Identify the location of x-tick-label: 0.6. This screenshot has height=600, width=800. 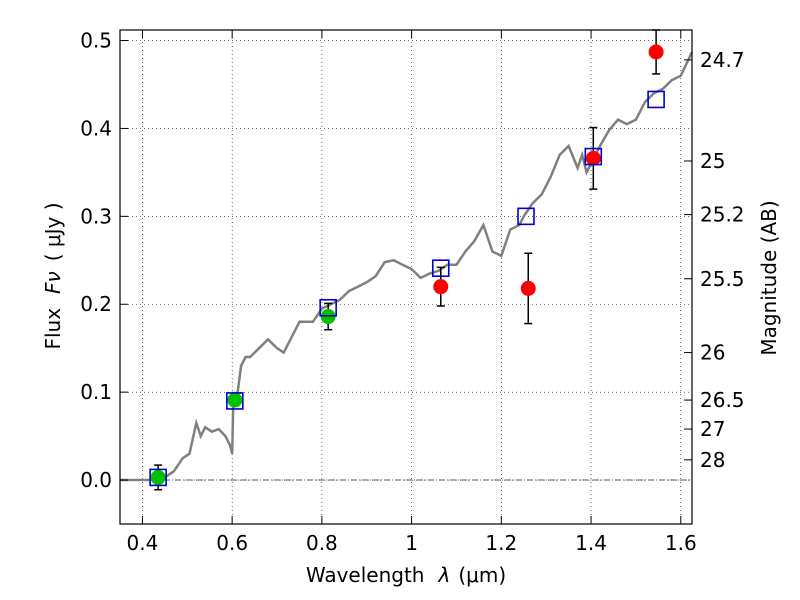
(232, 543).